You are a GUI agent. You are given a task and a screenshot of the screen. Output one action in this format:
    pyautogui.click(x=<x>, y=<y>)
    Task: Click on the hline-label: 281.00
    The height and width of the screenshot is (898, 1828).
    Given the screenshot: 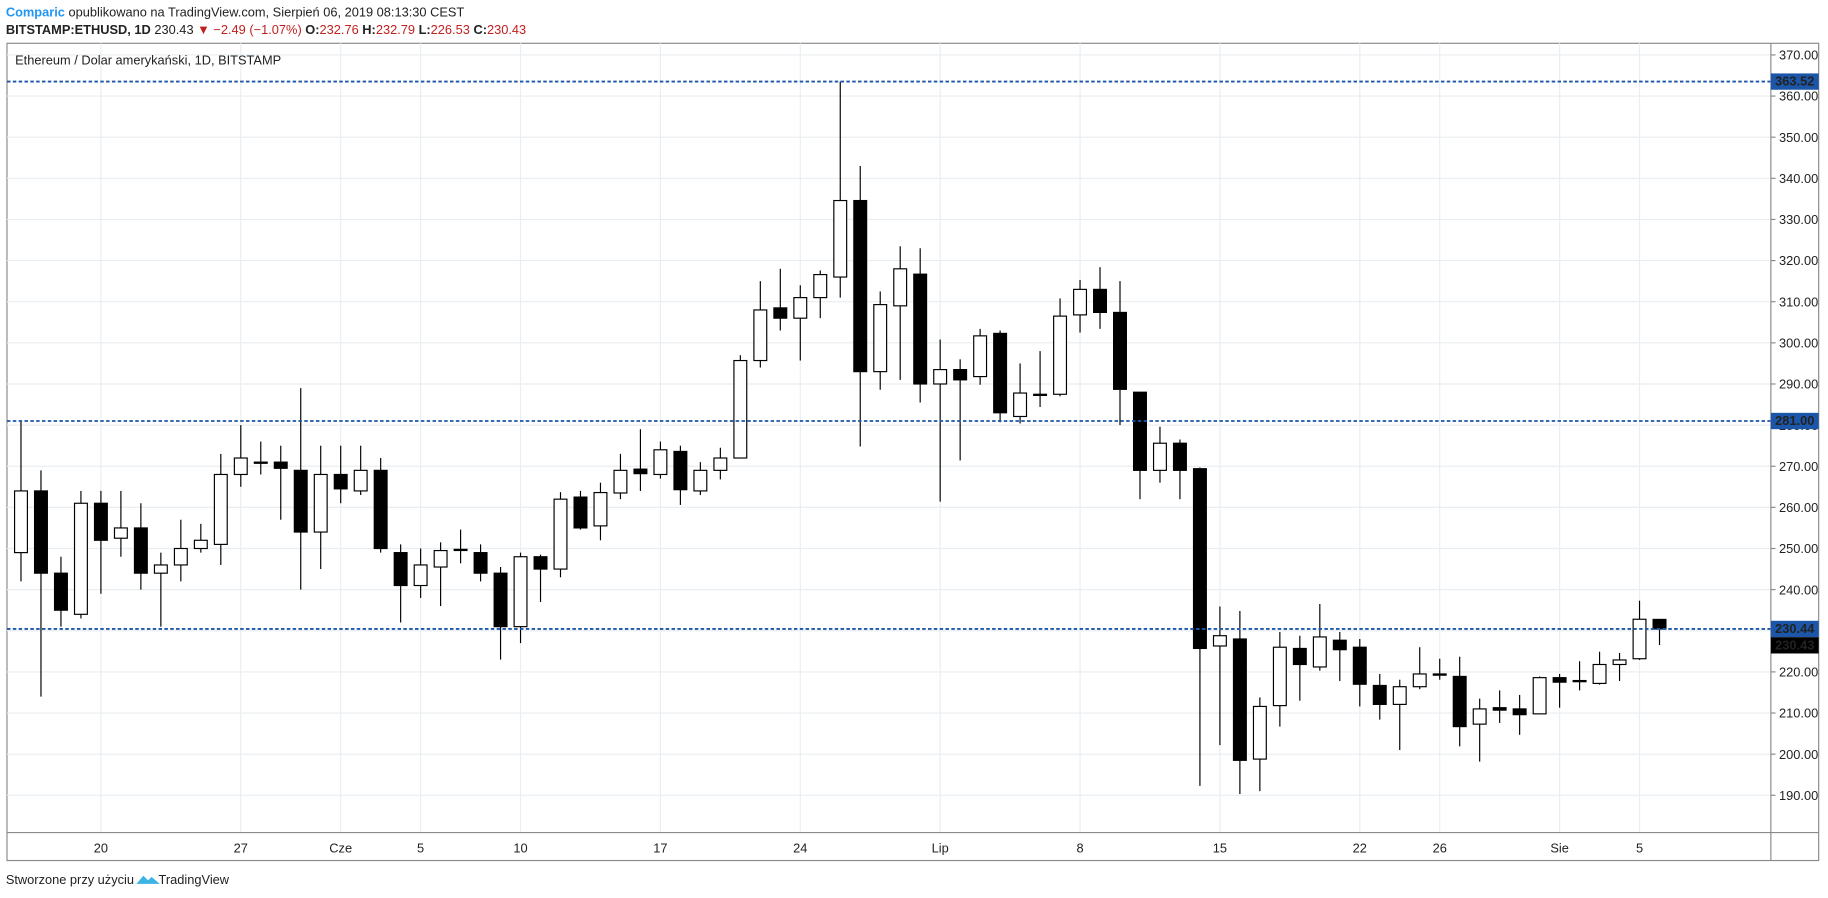 What is the action you would take?
    pyautogui.click(x=1794, y=420)
    